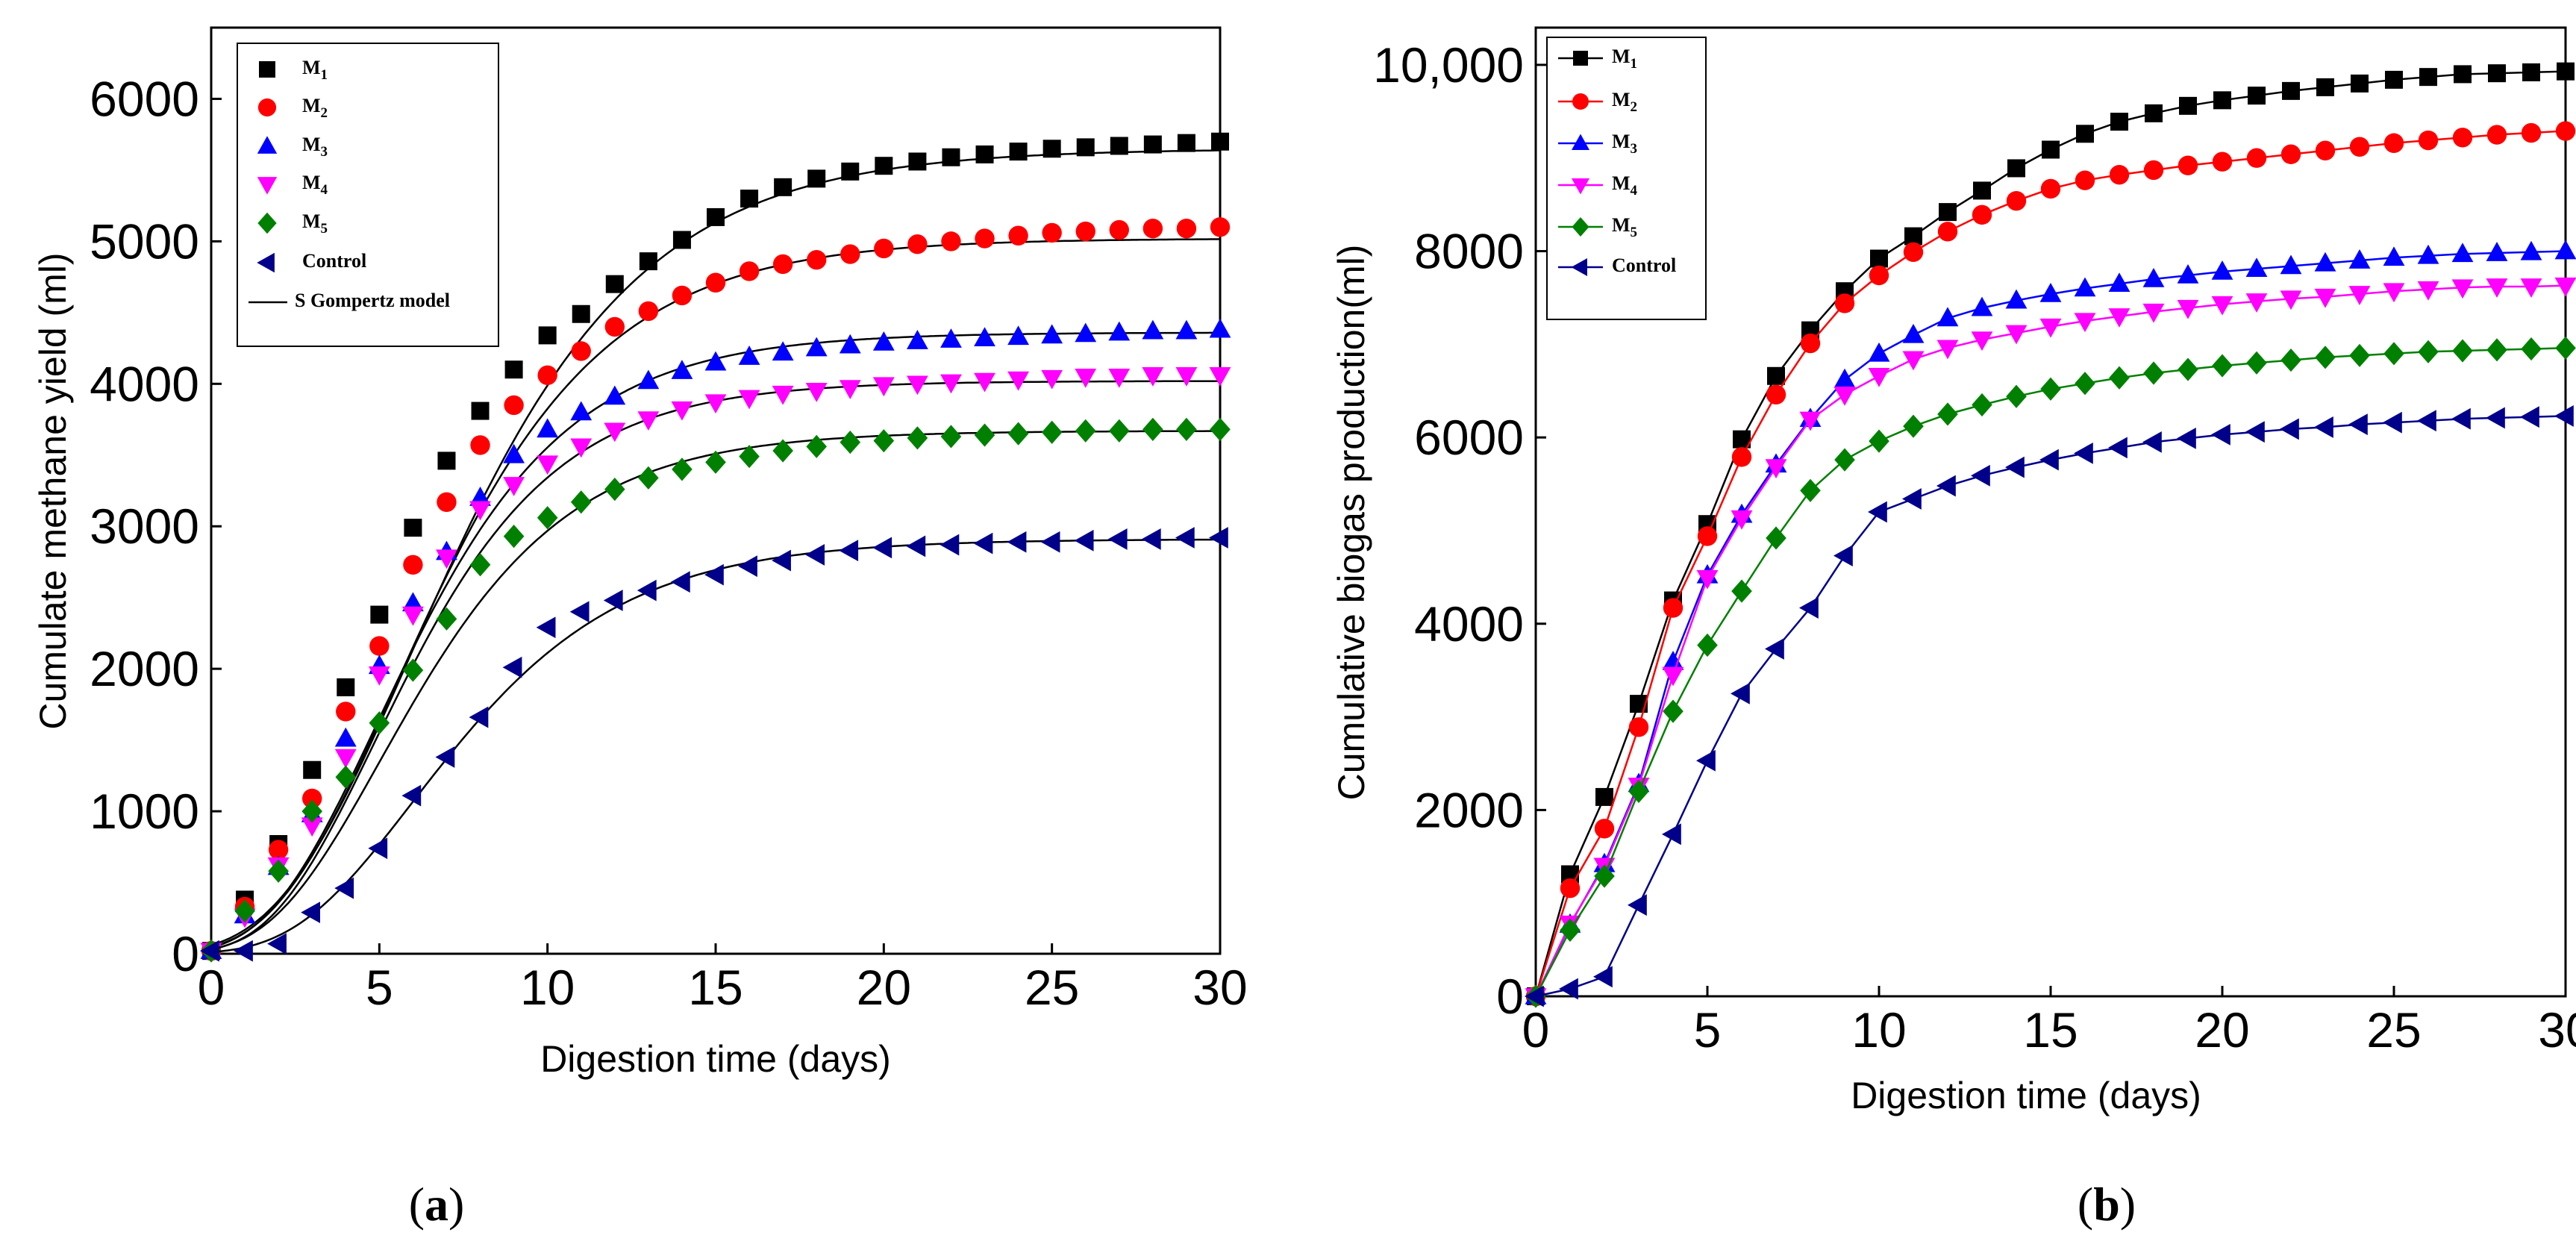 This screenshot has height=1256, width=2576. Describe the element at coordinates (714, 744) in the screenshot. I see `series-control-a` at that location.